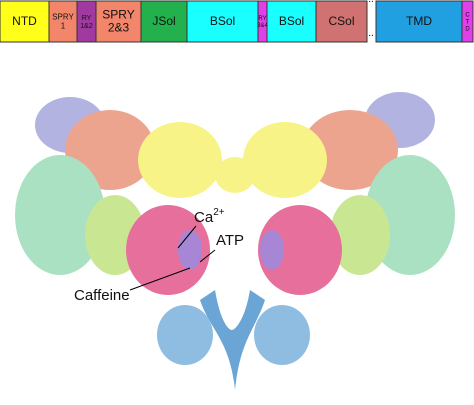  I want to click on annotations: Ca2+ ATP Caffeine, so click(159, 255).